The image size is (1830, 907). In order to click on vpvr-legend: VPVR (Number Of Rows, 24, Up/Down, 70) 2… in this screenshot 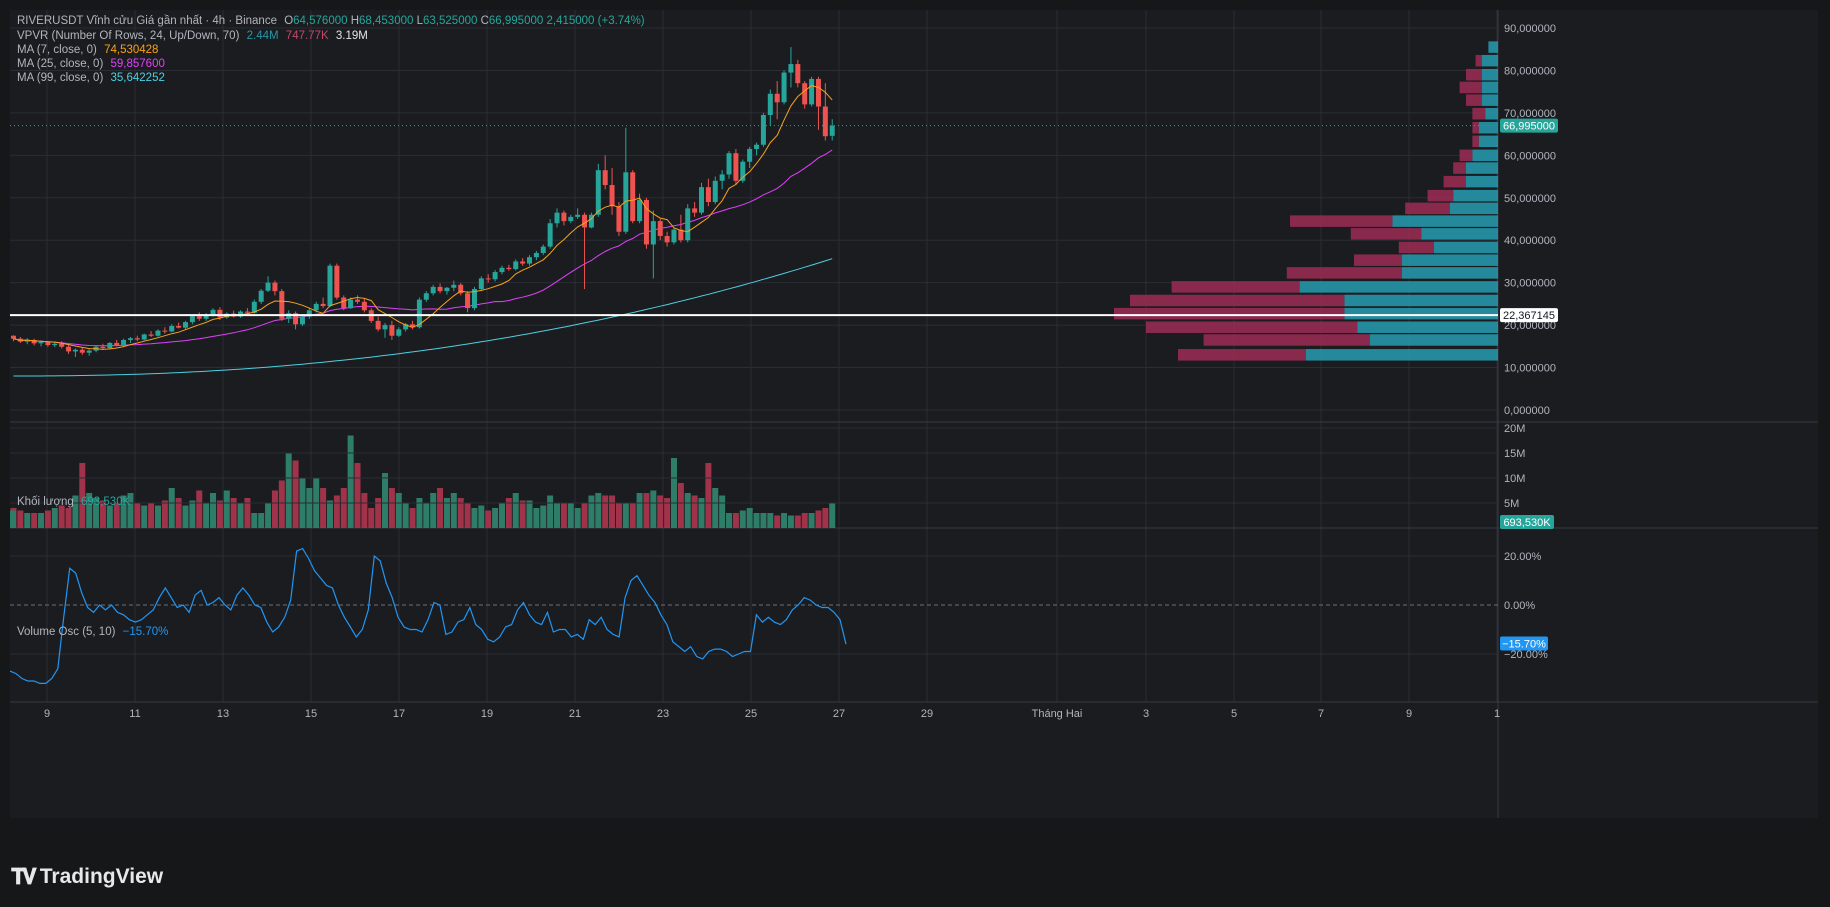, I will do `click(194, 36)`.